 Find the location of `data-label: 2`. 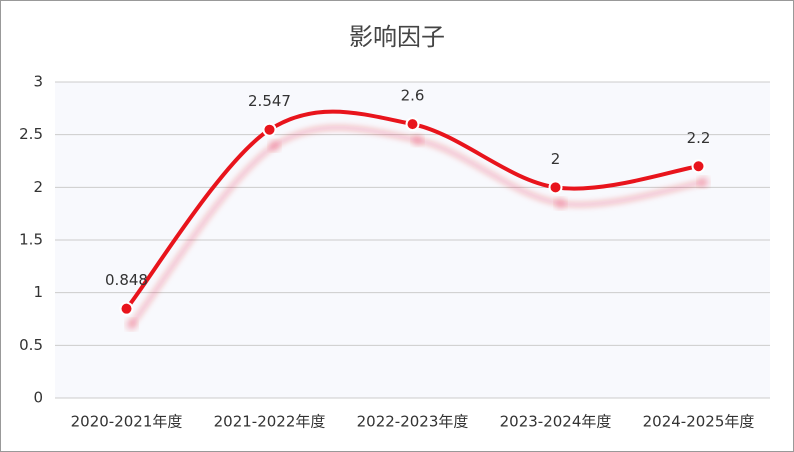

data-label: 2 is located at coordinates (556, 159).